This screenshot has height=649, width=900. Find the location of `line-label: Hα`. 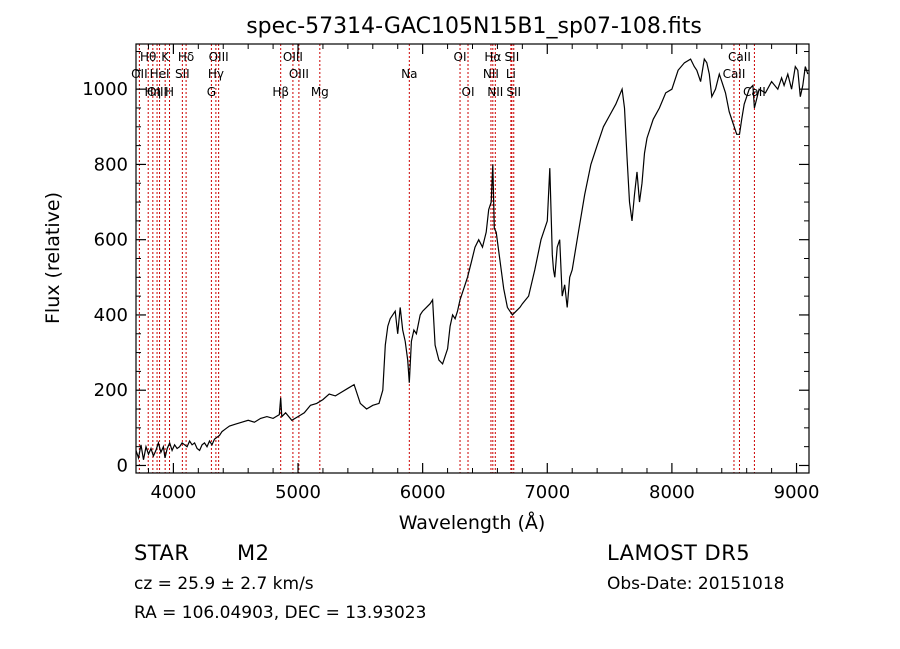

line-label: Hα is located at coordinates (492, 57).